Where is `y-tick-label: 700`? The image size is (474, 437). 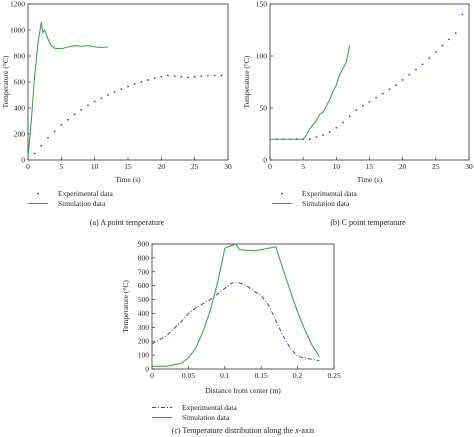
y-tick-label: 700 is located at coordinates (144, 271).